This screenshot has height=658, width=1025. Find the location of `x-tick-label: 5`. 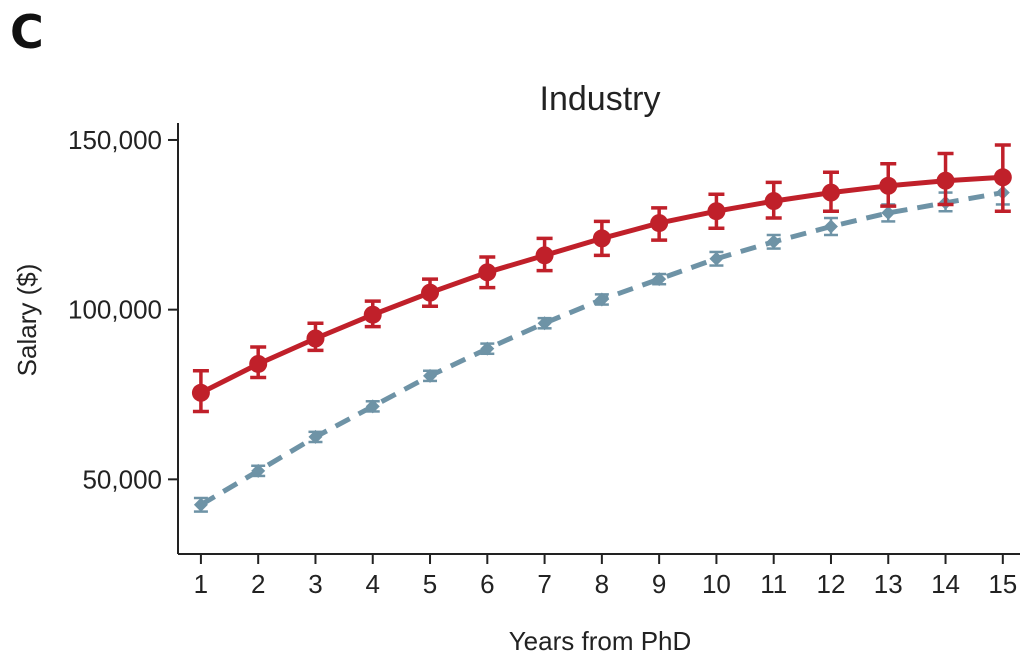

x-tick-label: 5 is located at coordinates (430, 584).